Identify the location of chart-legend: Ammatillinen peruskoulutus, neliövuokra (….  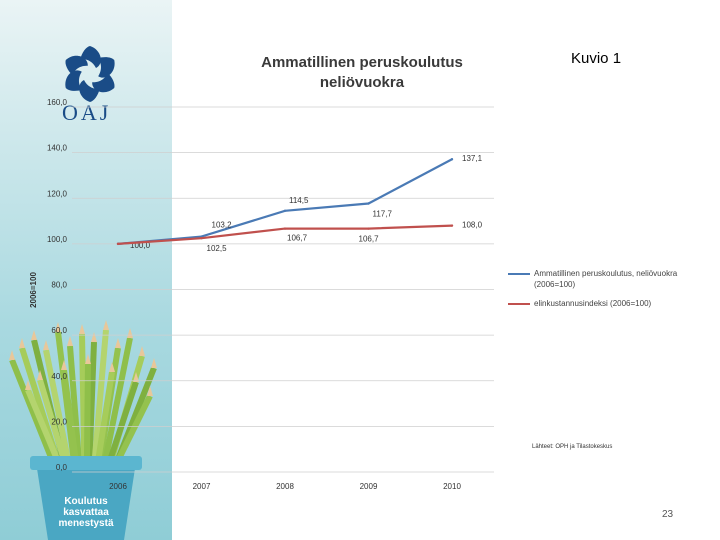
(608, 292).